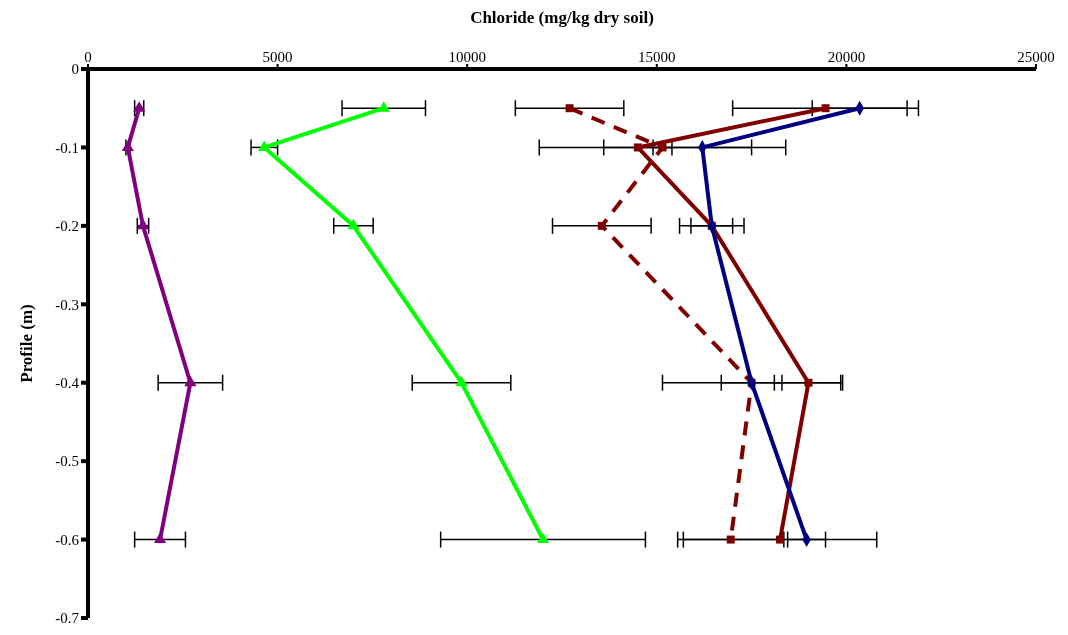 This screenshot has height=635, width=1068. What do you see at coordinates (67, 147) in the screenshot?
I see `y-tick-label: -0.1` at bounding box center [67, 147].